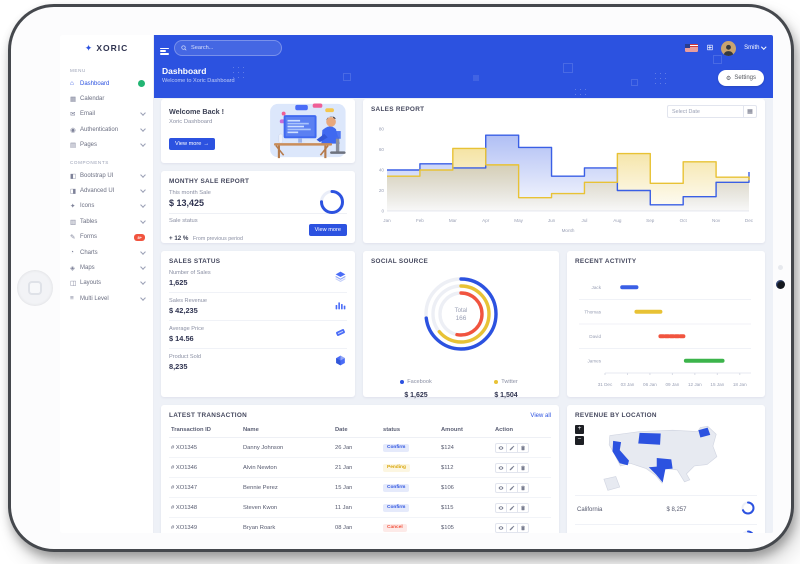  Describe the element at coordinates (466, 447) in the screenshot. I see `transaction-amount: $124` at that location.